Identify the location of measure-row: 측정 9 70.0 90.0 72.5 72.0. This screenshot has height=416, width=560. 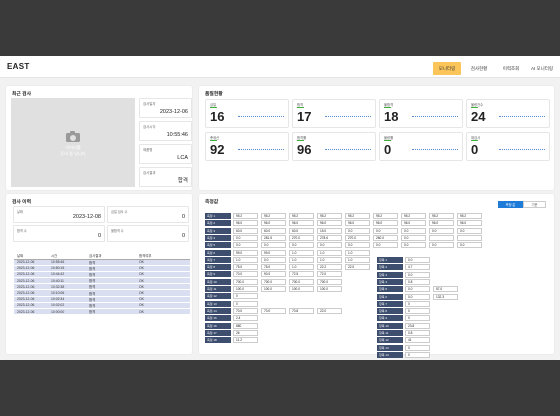
(377, 274).